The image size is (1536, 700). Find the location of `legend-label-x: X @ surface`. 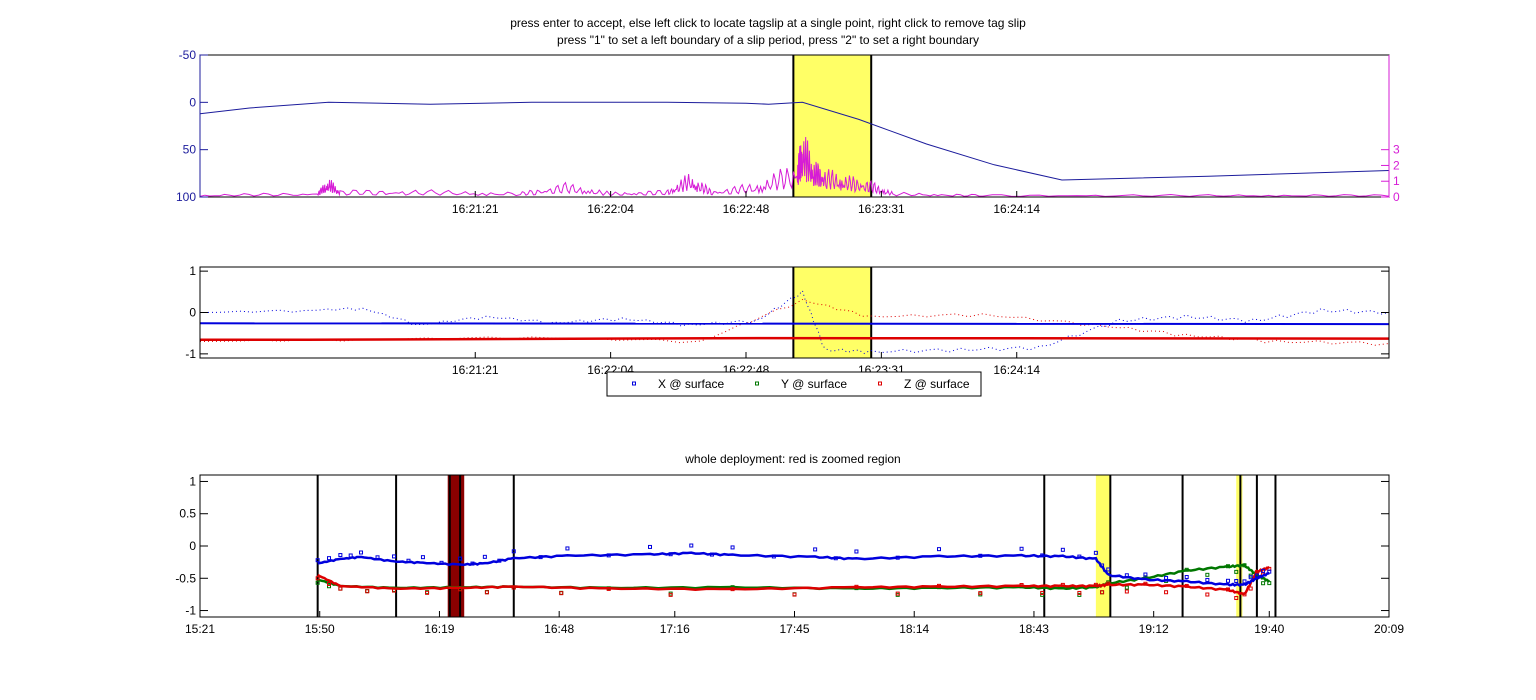

legend-label-x: X @ surface is located at coordinates (691, 384).